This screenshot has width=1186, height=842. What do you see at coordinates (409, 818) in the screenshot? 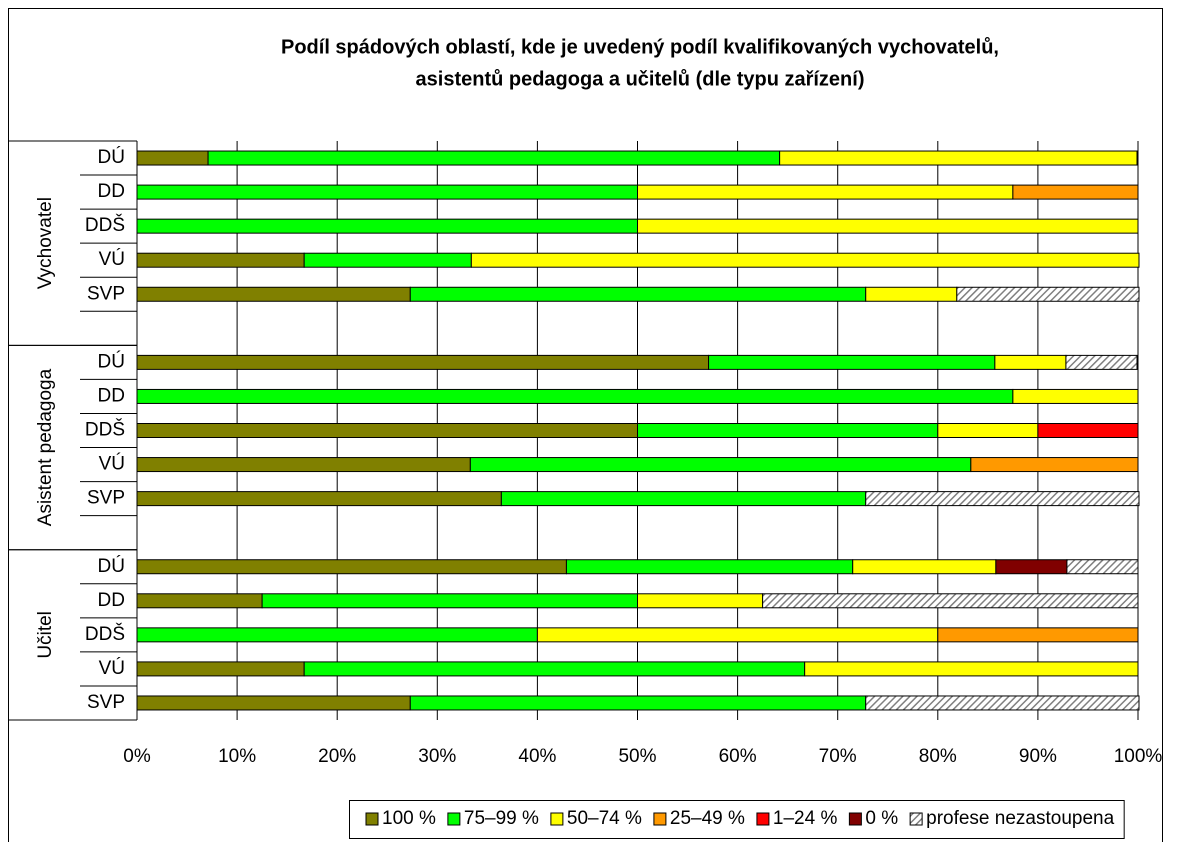
I see `legend-label: 100 %` at bounding box center [409, 818].